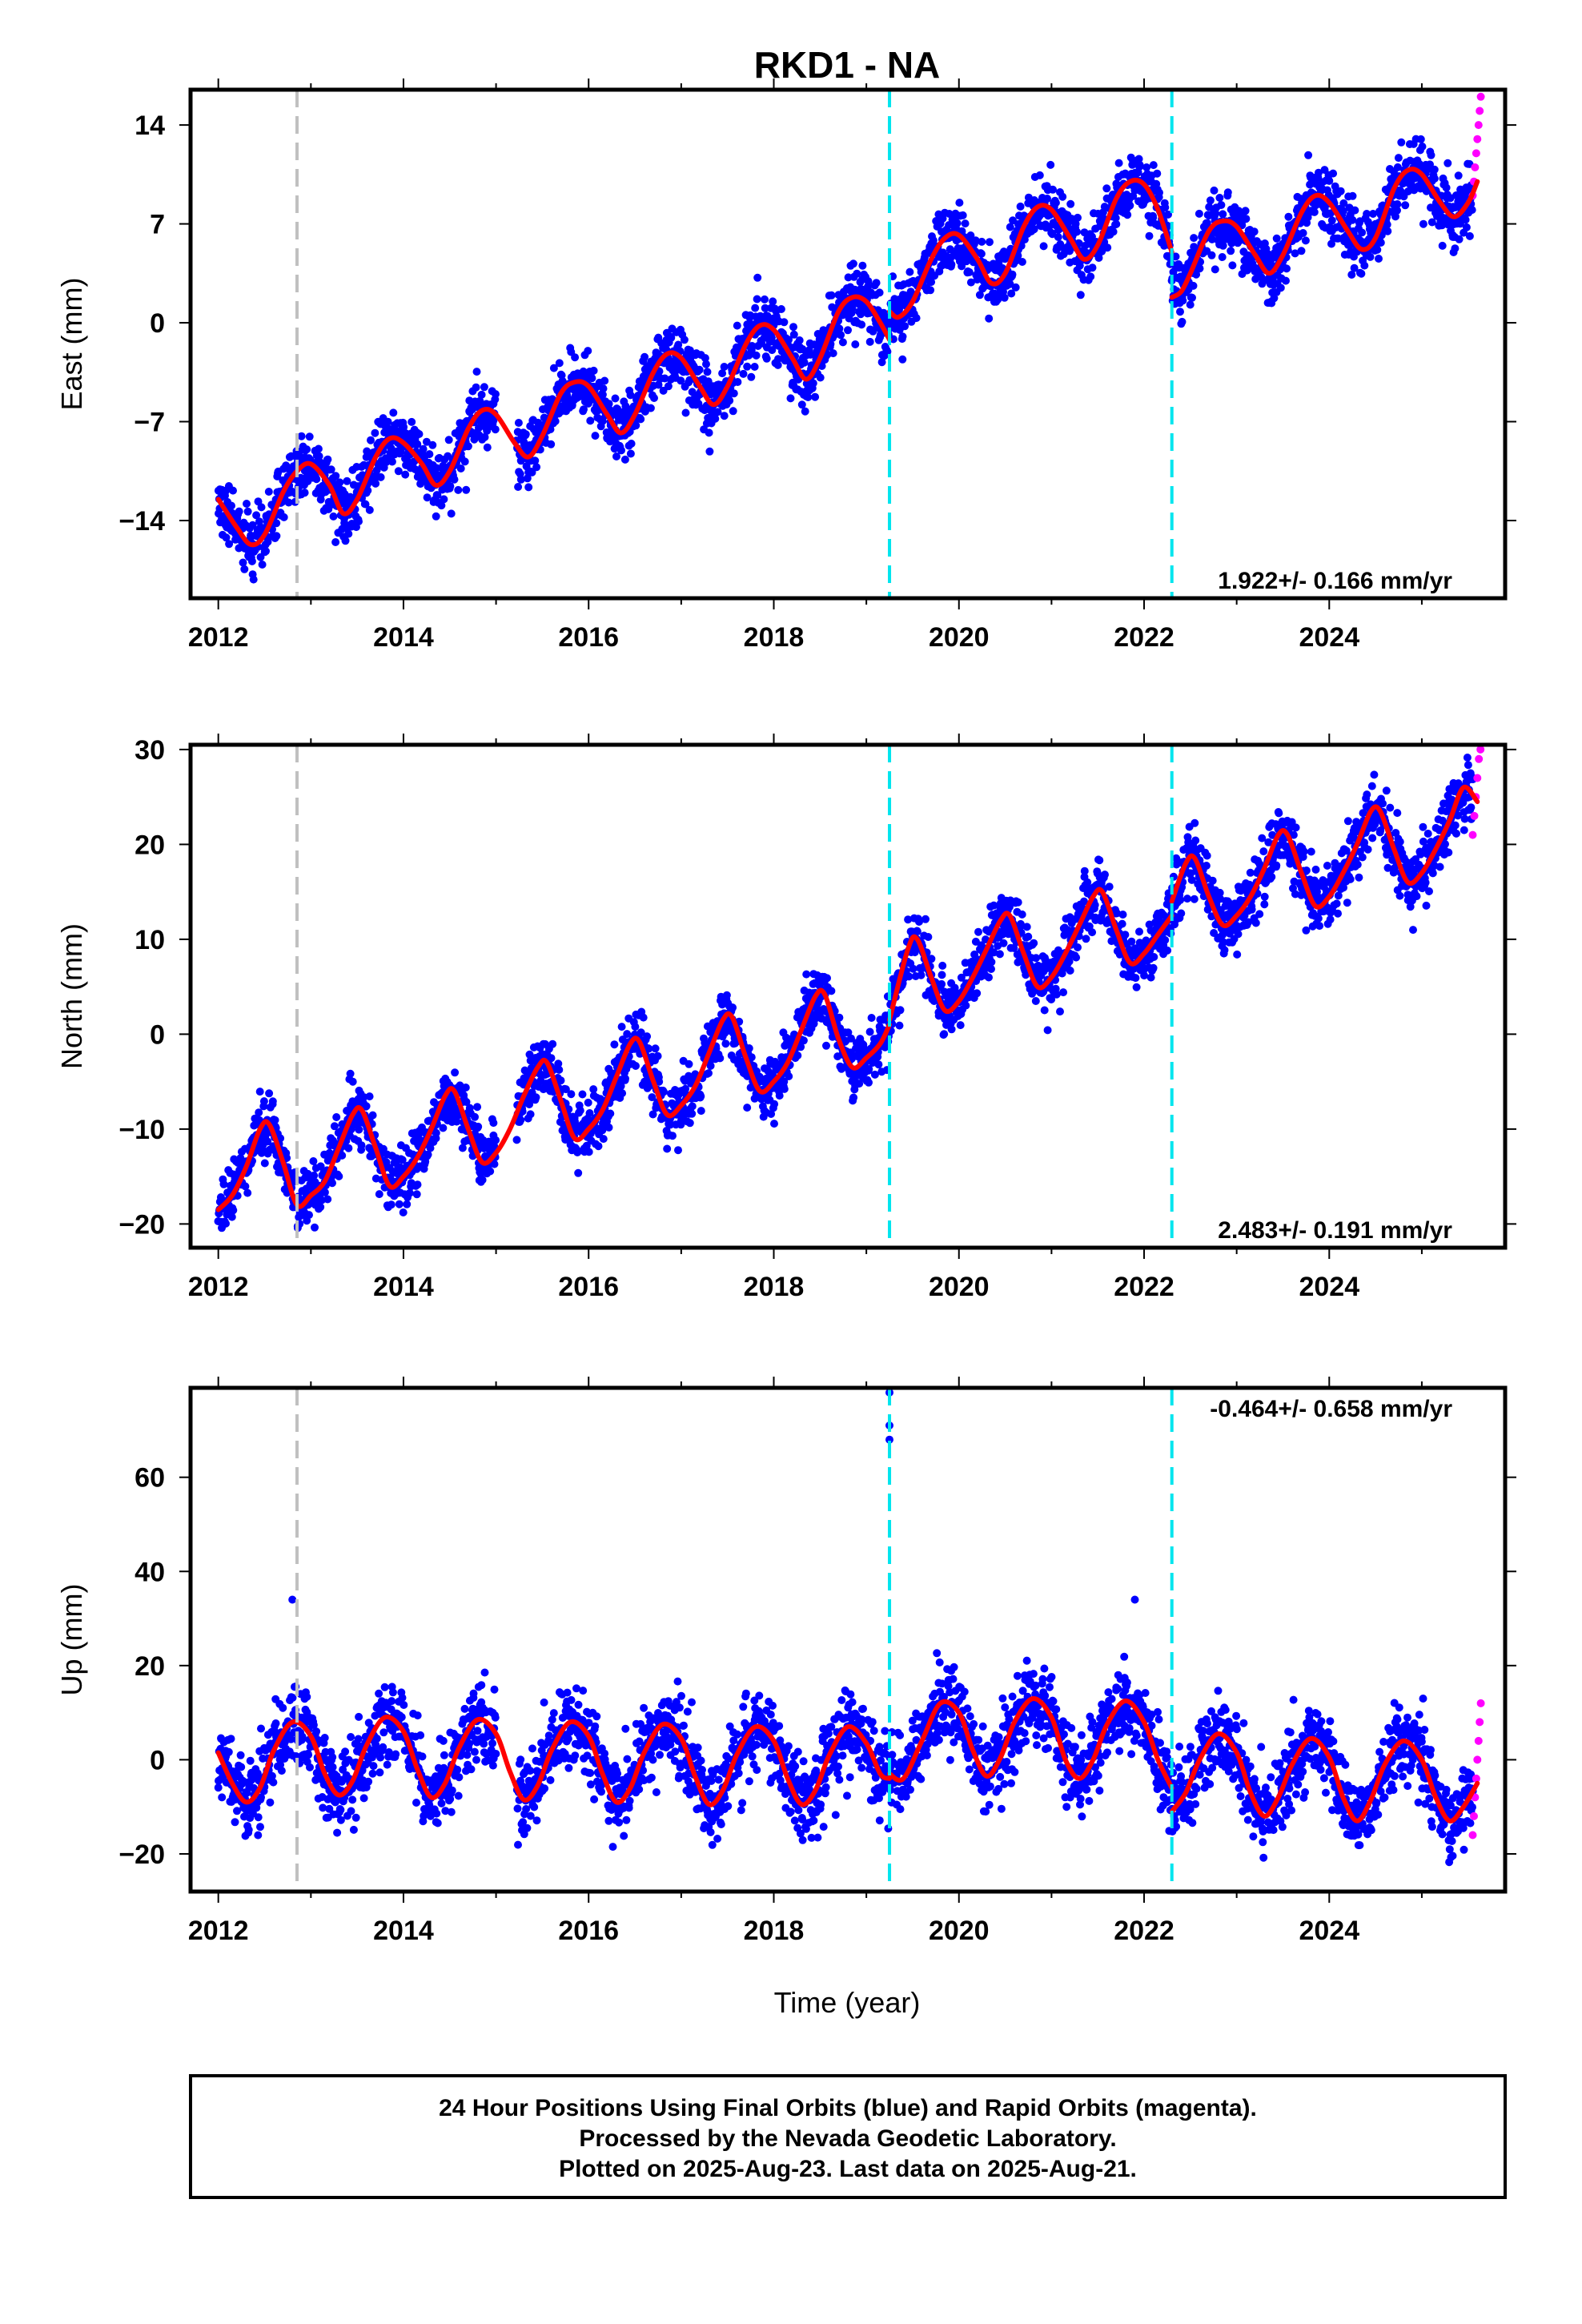 The width and height of the screenshot is (1582, 2324). Describe the element at coordinates (71, 996) in the screenshot. I see `y-axis-label: North (mm)` at that location.